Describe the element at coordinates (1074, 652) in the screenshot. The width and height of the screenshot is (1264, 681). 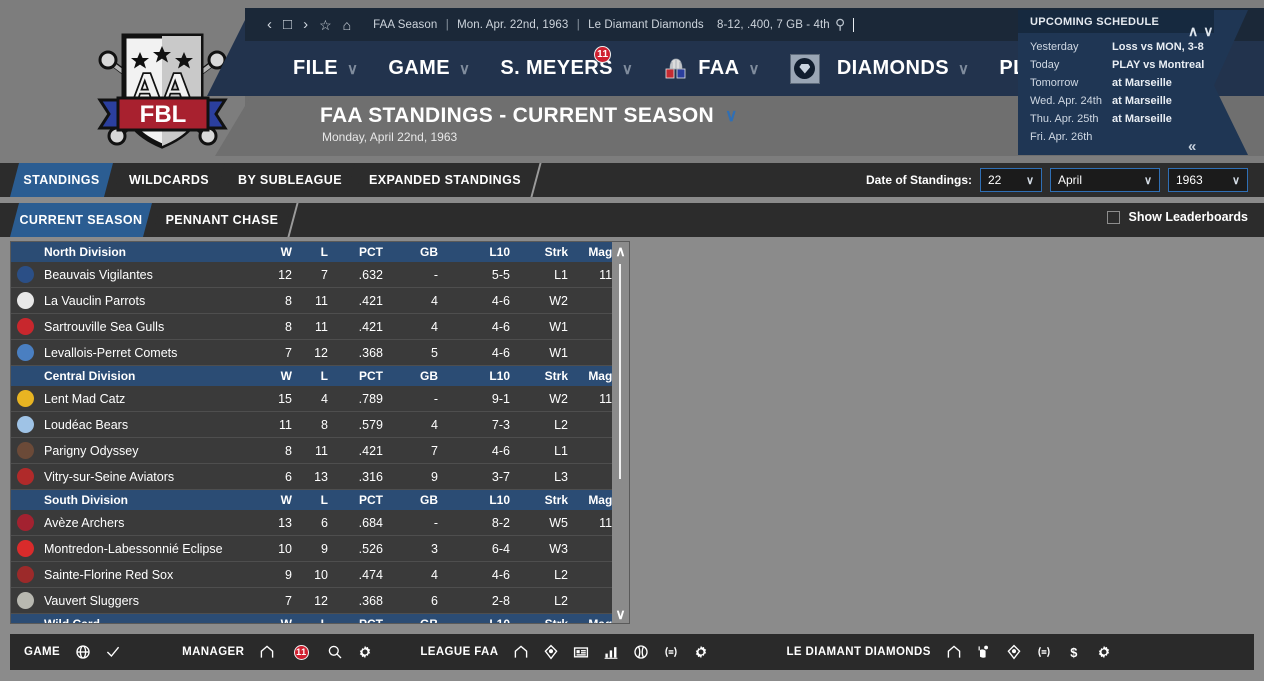
I see `dollar-icon: $` at that location.